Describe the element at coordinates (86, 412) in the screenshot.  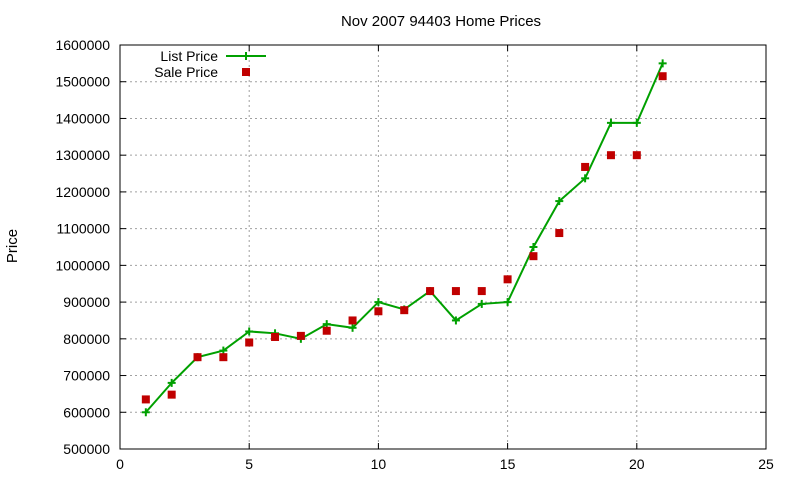
I see `y-tick-label: 600000` at that location.